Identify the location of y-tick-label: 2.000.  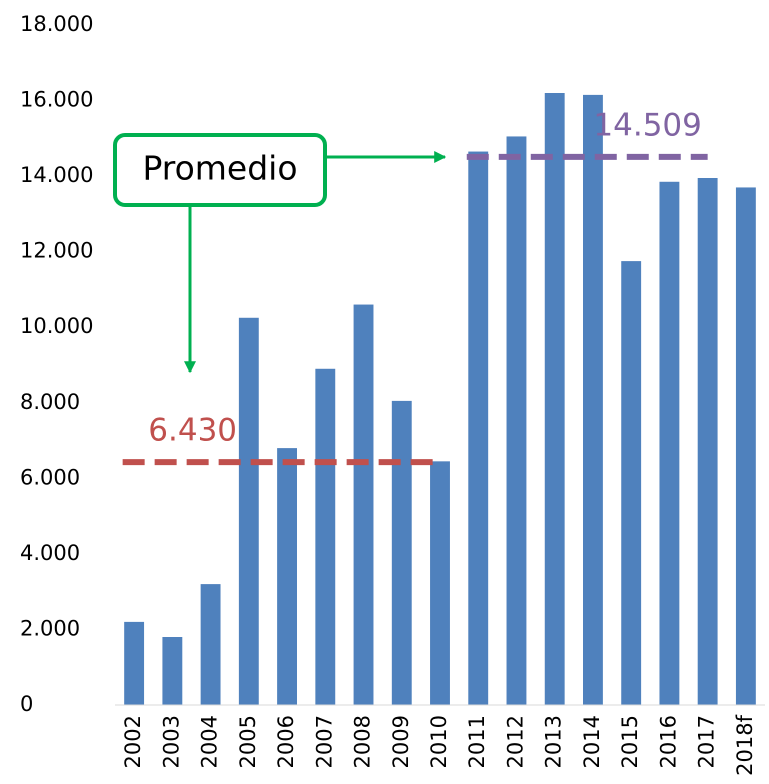
(50, 628).